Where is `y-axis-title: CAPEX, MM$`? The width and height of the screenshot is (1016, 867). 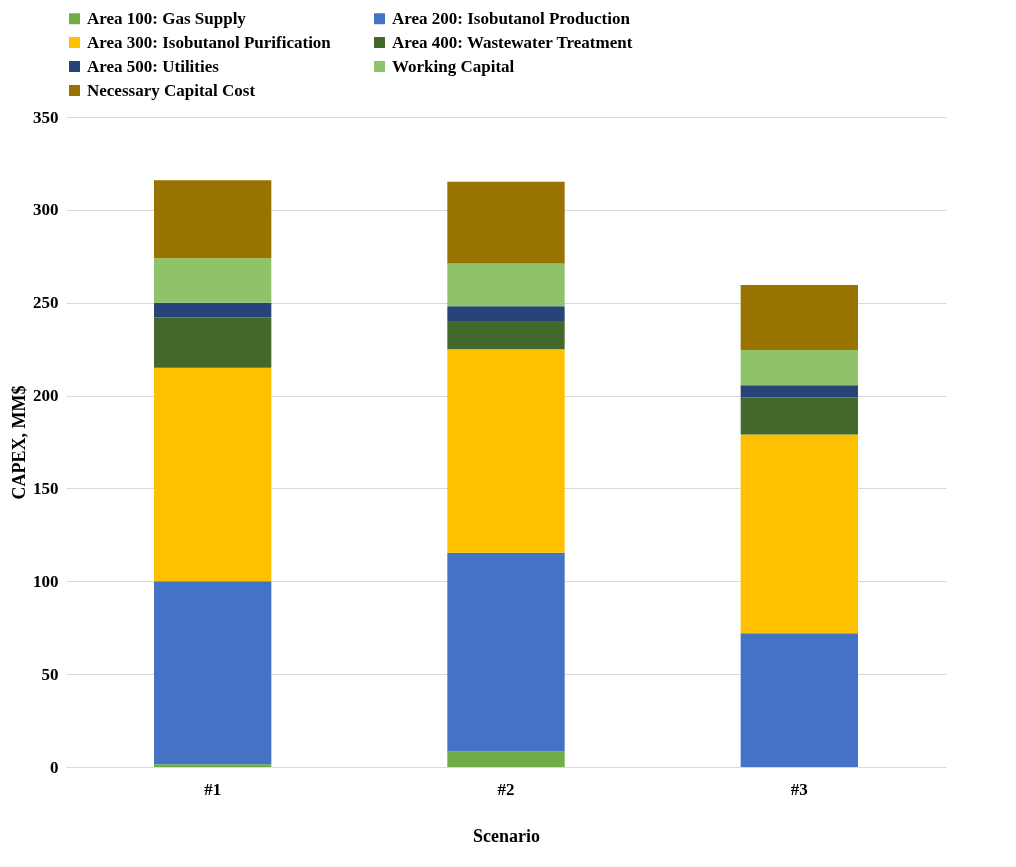
y-axis-title: CAPEX, MM$ is located at coordinates (19, 442).